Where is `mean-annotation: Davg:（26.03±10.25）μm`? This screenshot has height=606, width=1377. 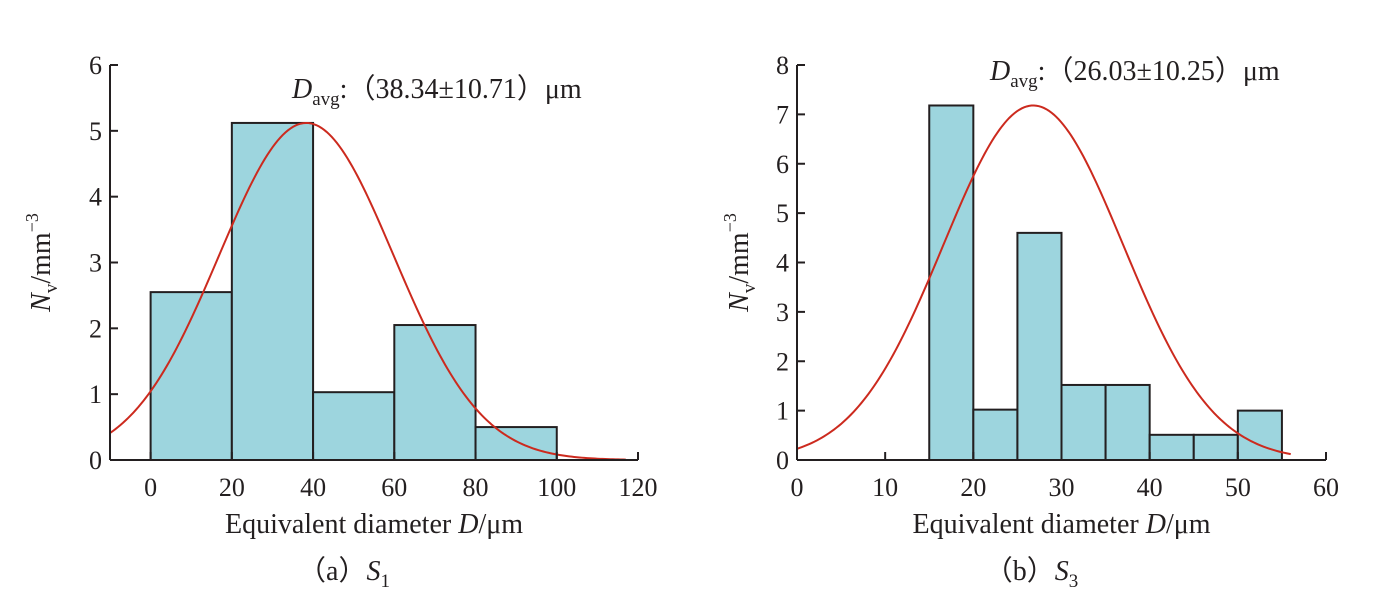
mean-annotation: Davg:（26.03±10.25）μm is located at coordinates (1134, 73).